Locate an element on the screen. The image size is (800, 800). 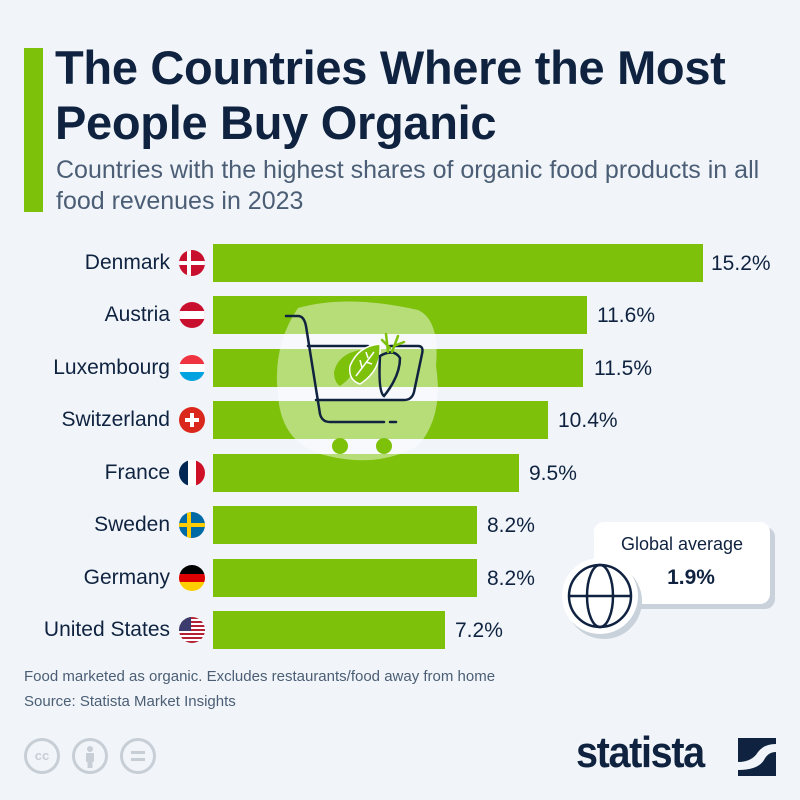
bar-row-austria: Austria 11.6% is located at coordinates (400, 315).